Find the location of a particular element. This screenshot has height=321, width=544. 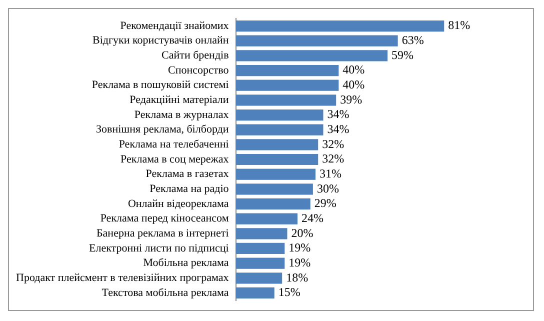

data-label: 15% is located at coordinates (289, 292).